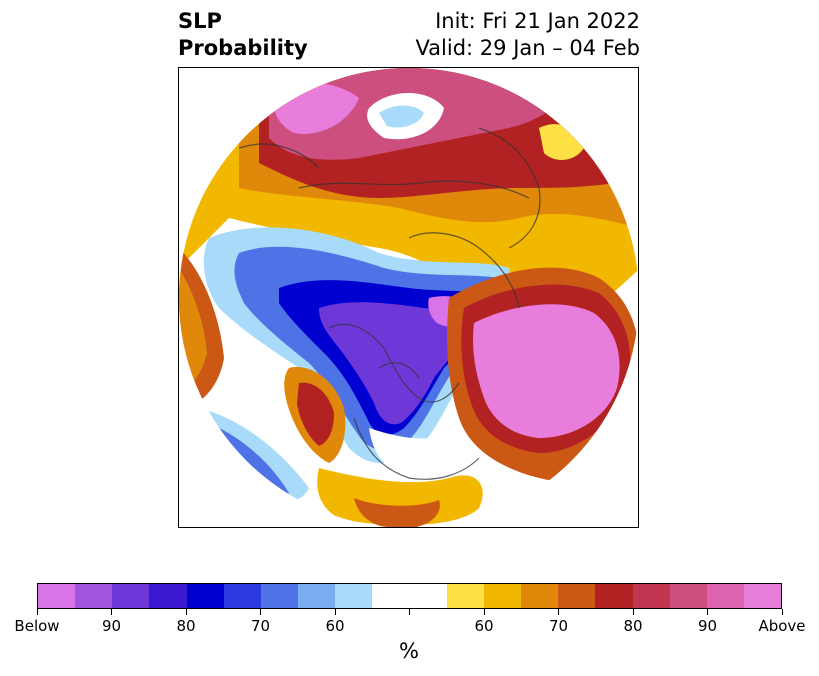  I want to click on valid-date: Valid: 29 Jan – 04 Feb, so click(527, 48).